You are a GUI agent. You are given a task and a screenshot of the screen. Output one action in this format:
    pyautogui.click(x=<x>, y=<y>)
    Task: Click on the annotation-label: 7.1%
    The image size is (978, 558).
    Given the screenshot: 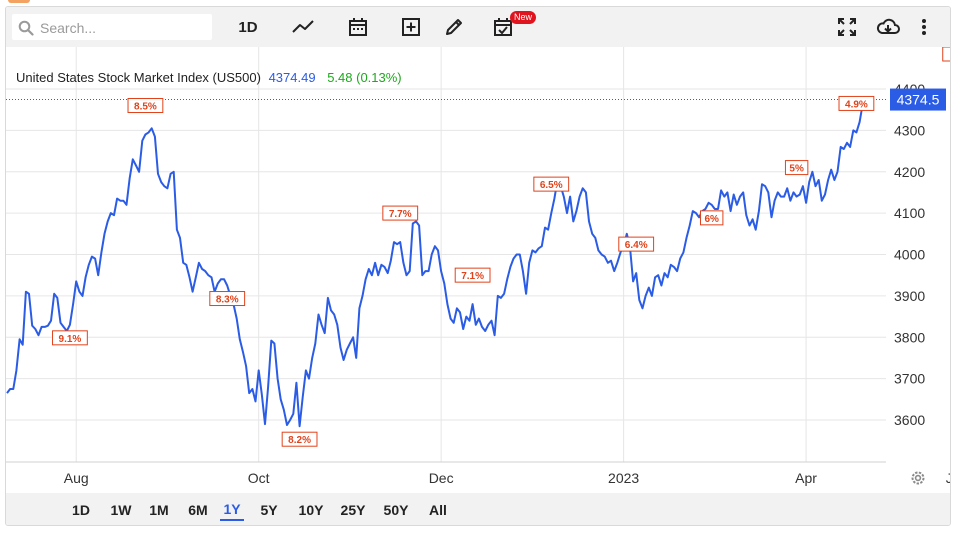 What is the action you would take?
    pyautogui.click(x=472, y=275)
    